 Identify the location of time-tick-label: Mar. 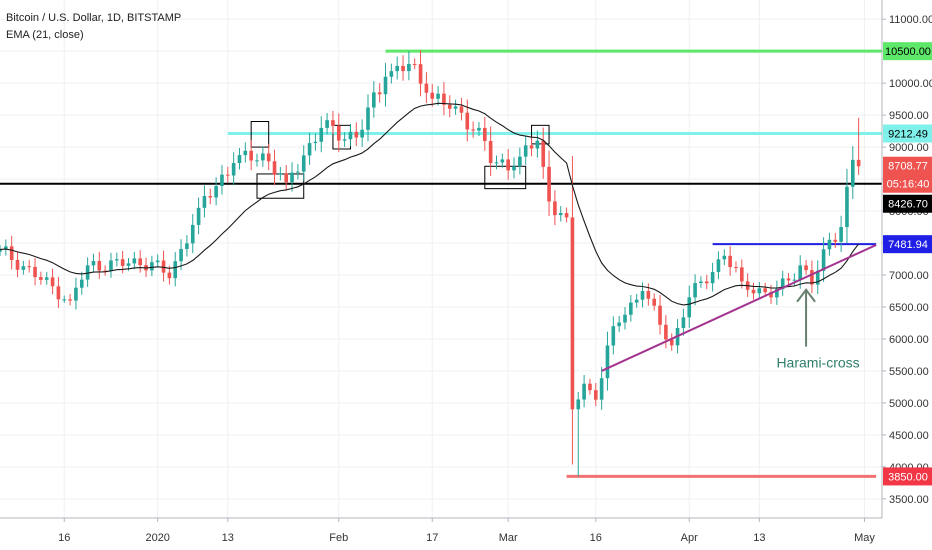
(508, 538).